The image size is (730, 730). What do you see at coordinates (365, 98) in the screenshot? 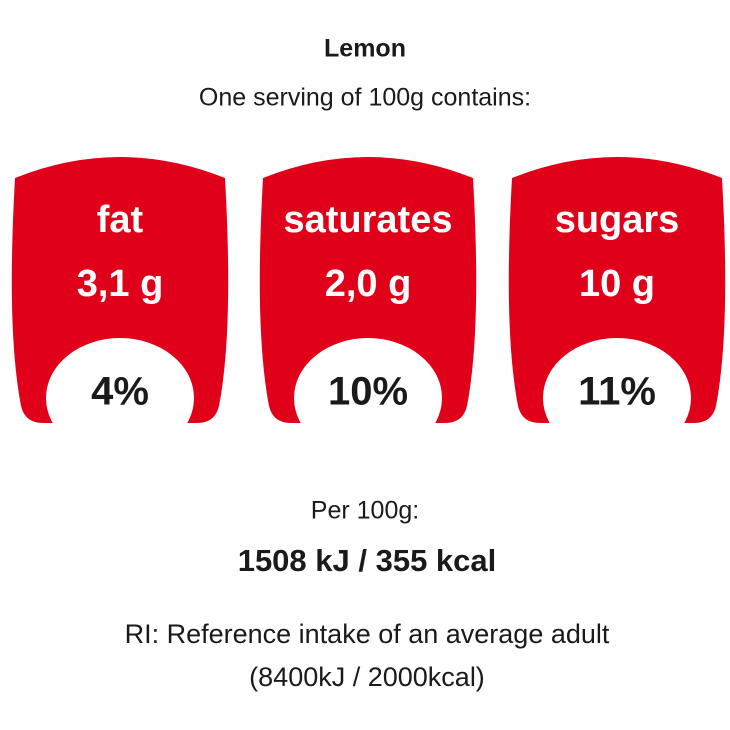
I see `serving-subtitle: One serving of 100g contains:` at bounding box center [365, 98].